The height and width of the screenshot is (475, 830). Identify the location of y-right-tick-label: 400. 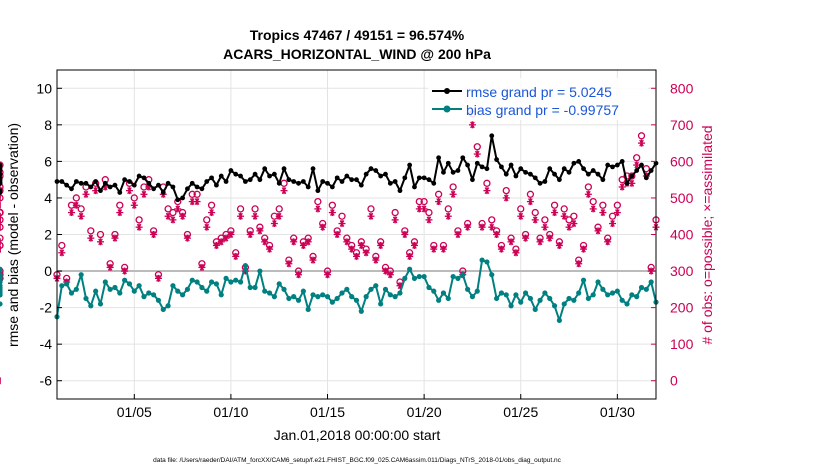
(682, 235).